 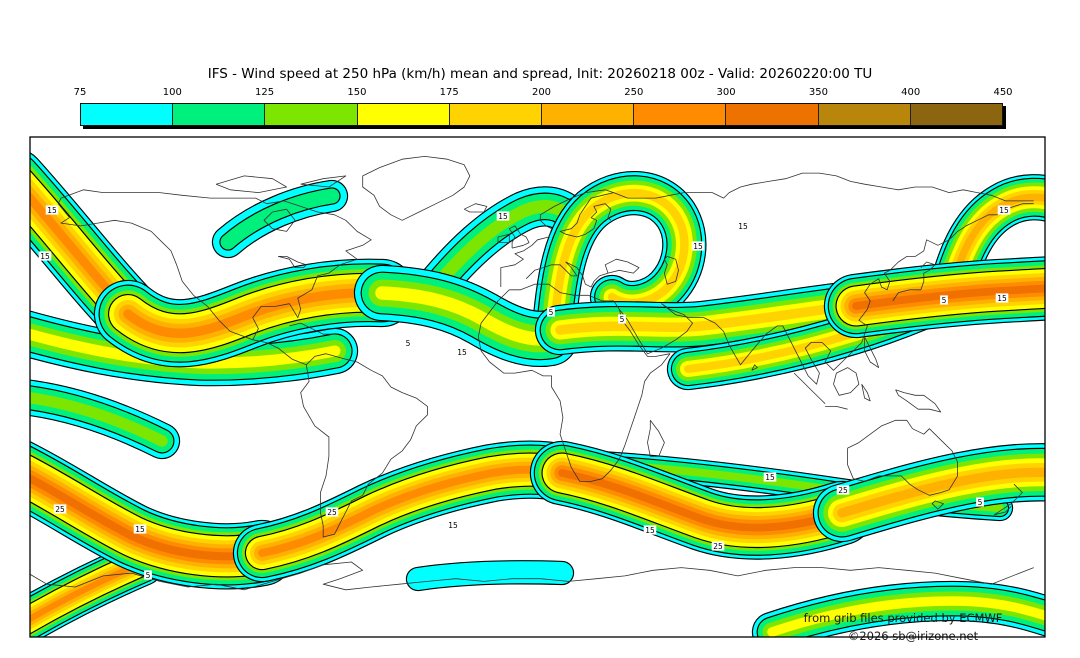 I want to click on wind-band-satl-thin-level0, so click(x=490, y=575).